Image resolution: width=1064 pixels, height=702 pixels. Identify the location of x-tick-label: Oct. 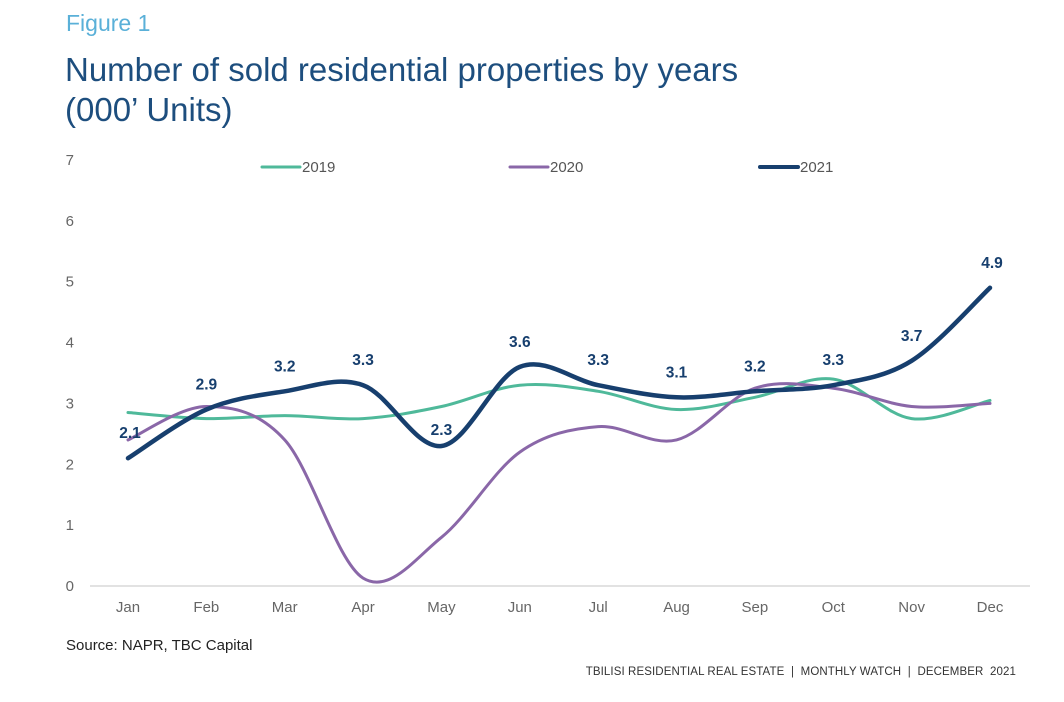
(834, 607).